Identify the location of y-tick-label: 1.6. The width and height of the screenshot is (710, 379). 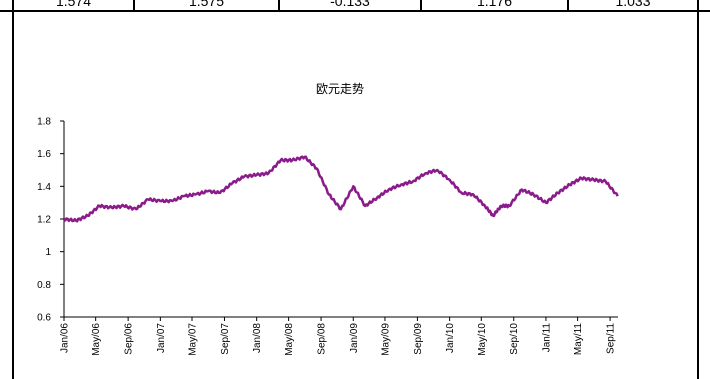
(44, 154).